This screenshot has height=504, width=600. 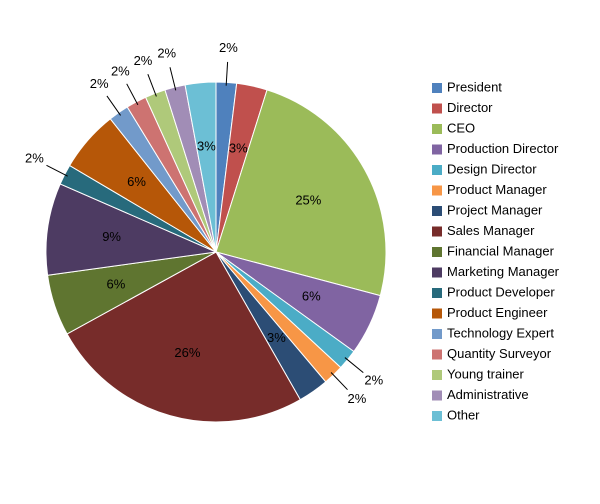 I want to click on legend-label: Administrative, so click(x=488, y=394).